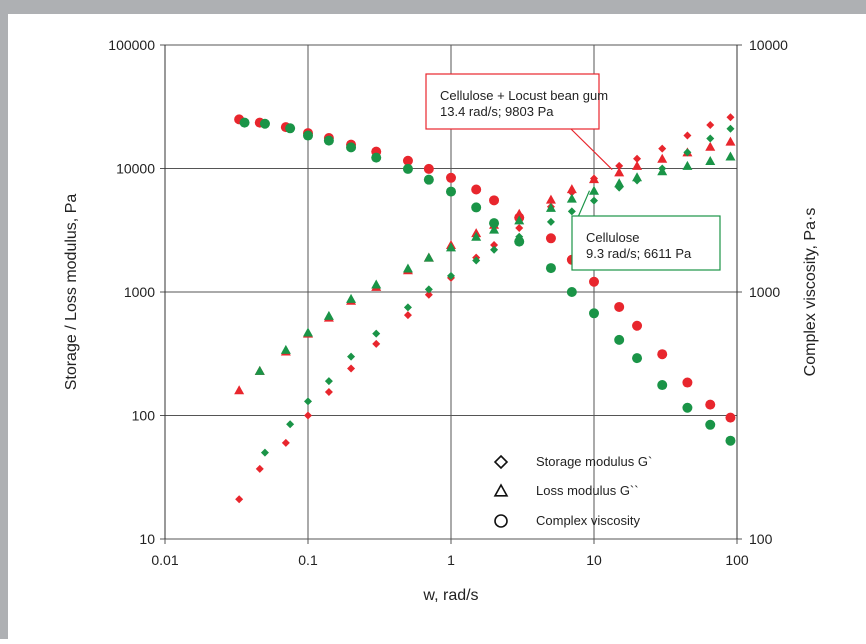  I want to click on x-tick-label: 0.1, so click(308, 560).